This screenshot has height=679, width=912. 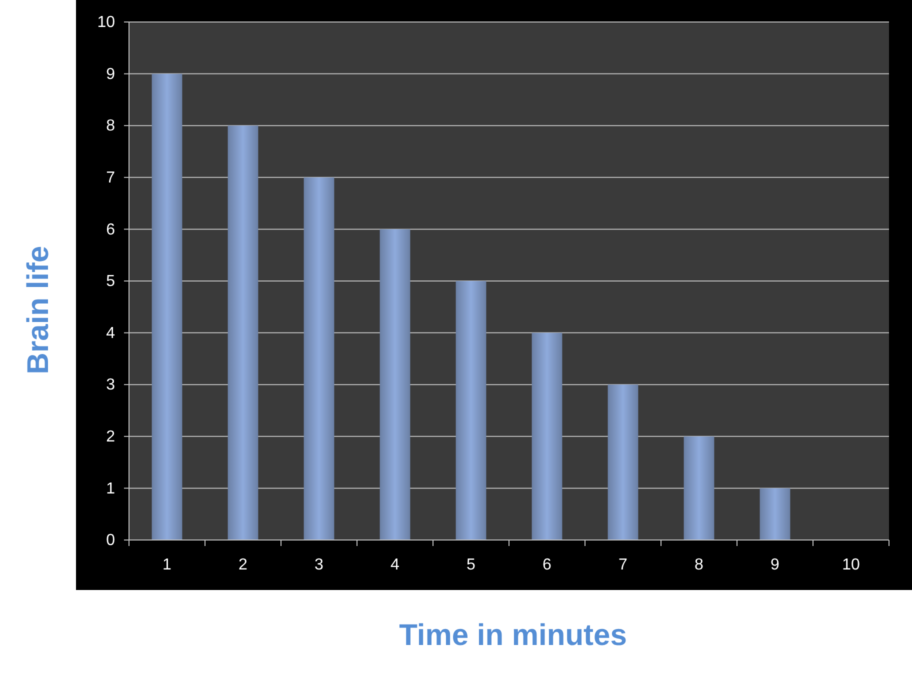 I want to click on x-tick-label: 7, so click(x=623, y=565).